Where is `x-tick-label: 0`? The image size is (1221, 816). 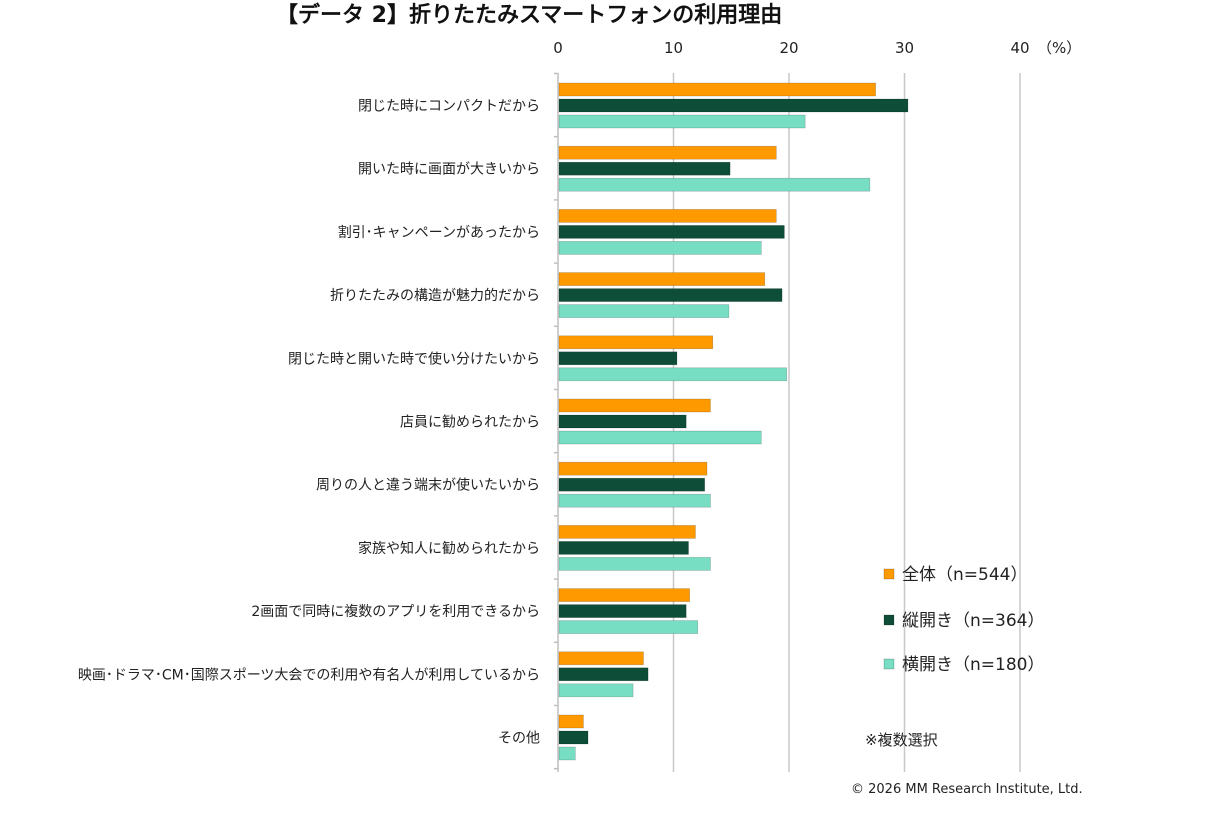
x-tick-label: 0 is located at coordinates (558, 48).